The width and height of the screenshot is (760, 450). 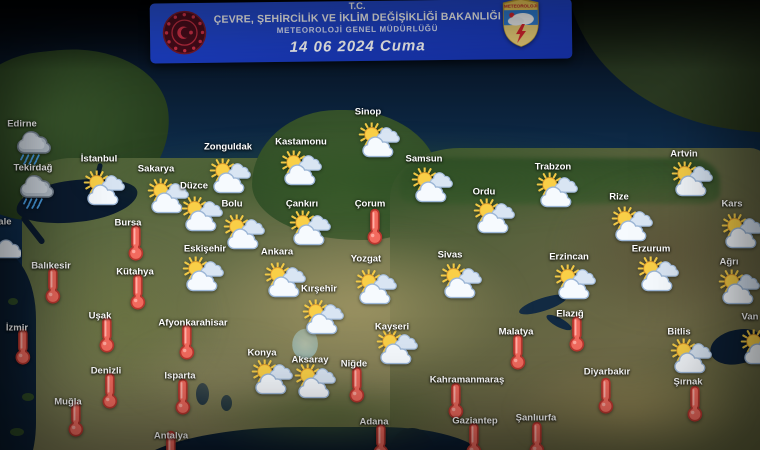 I want to click on city-label: Malatya, so click(x=516, y=332).